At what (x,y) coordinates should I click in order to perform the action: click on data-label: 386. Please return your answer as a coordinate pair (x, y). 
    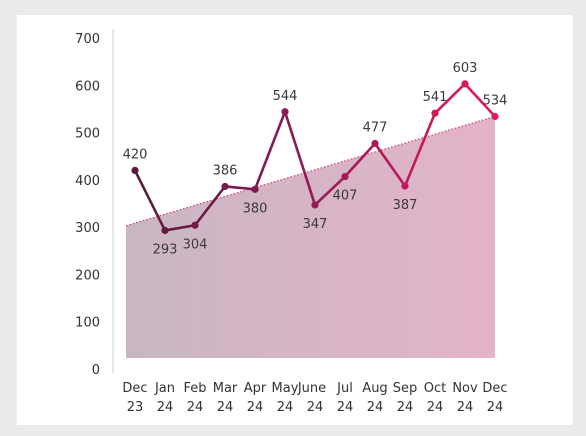
    Looking at the image, I should click on (225, 170).